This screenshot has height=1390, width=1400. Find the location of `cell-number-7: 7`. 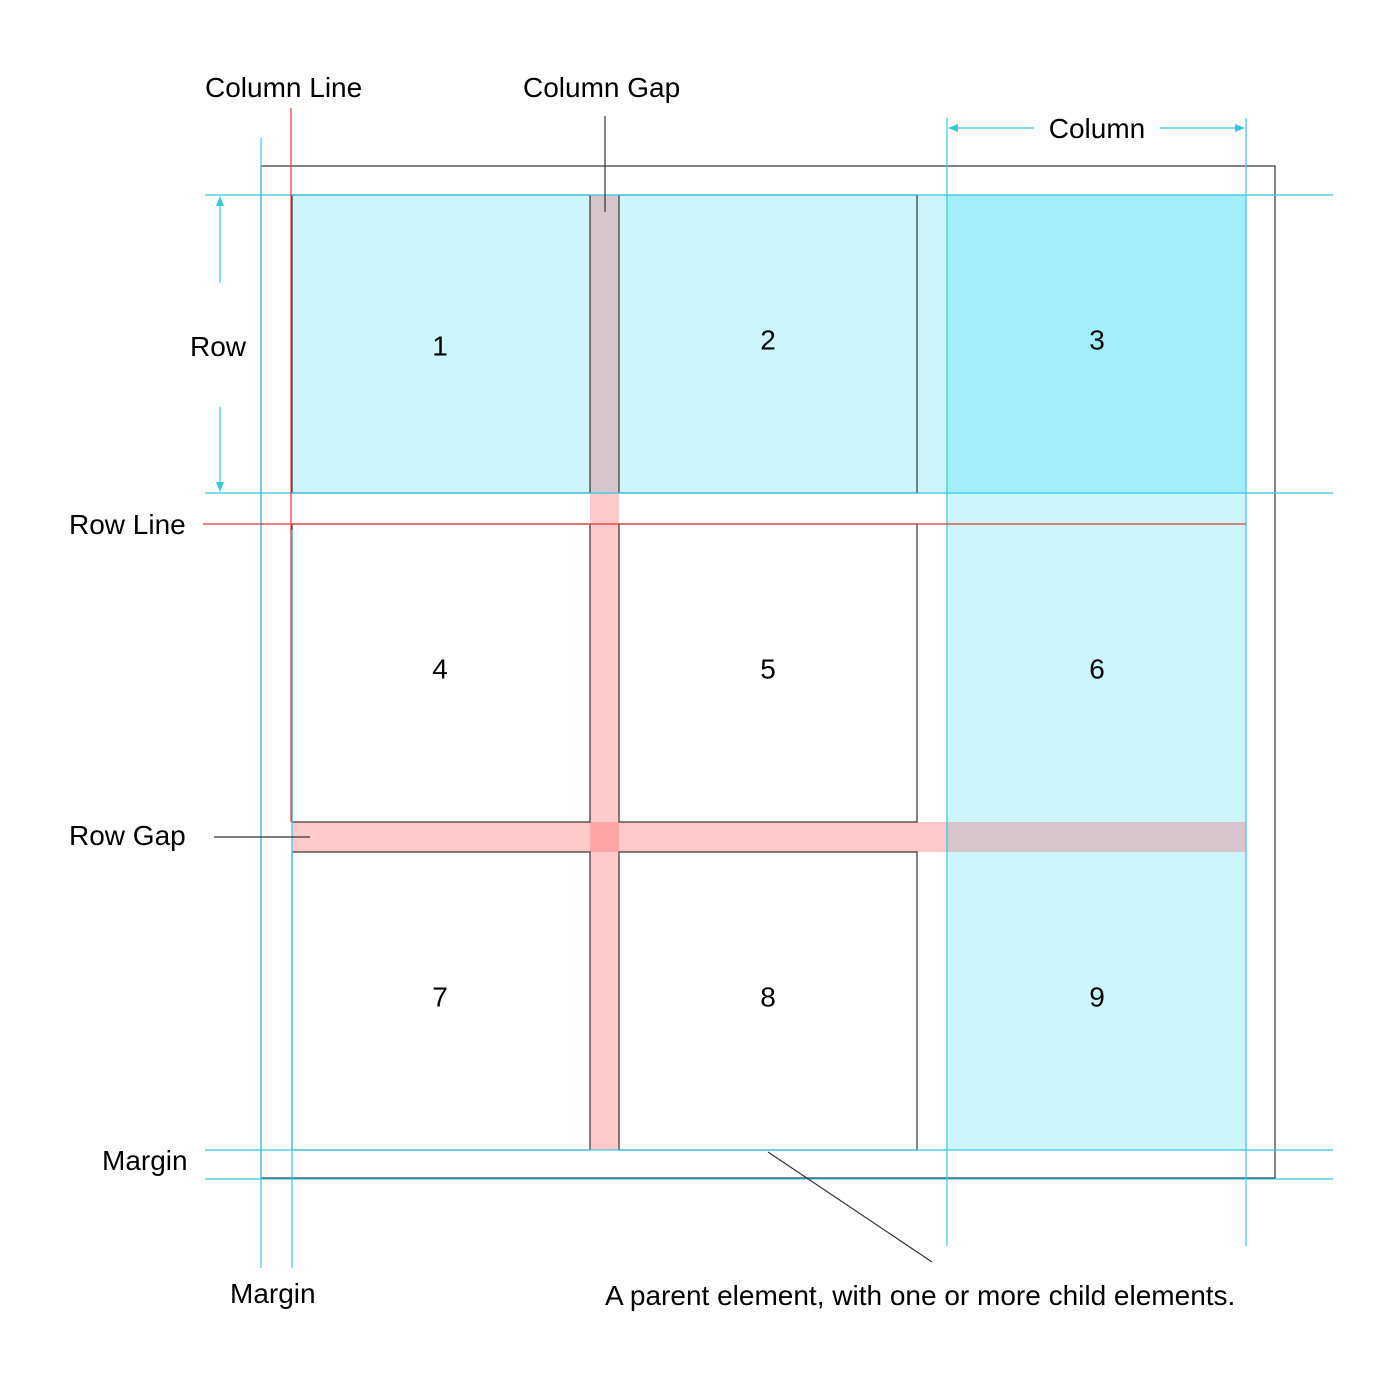

cell-number-7: 7 is located at coordinates (440, 997).